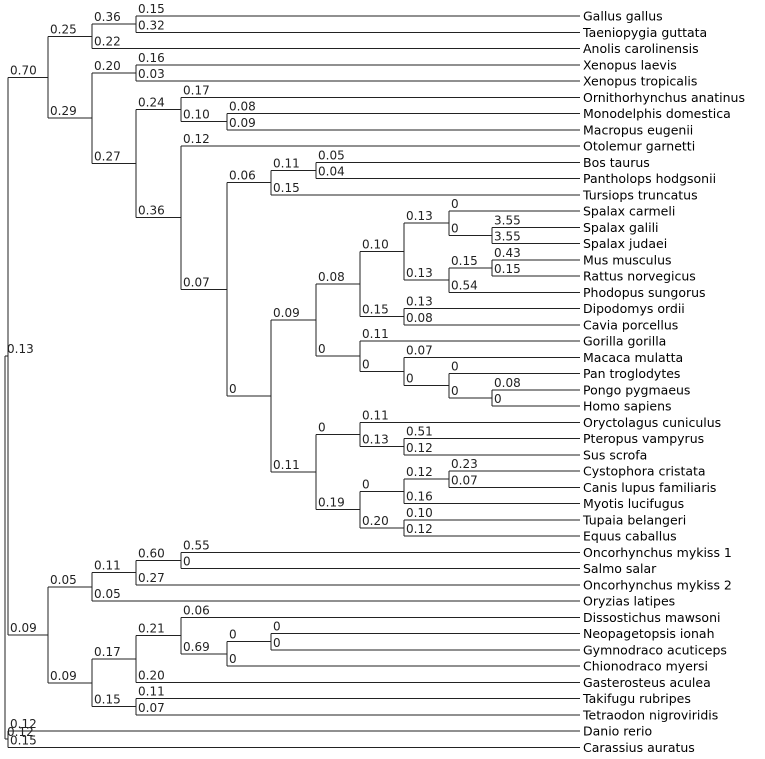 The height and width of the screenshot is (759, 765). Describe the element at coordinates (277, 627) in the screenshot. I see `branch-length-neopagetopsis-ionah: 0` at that location.